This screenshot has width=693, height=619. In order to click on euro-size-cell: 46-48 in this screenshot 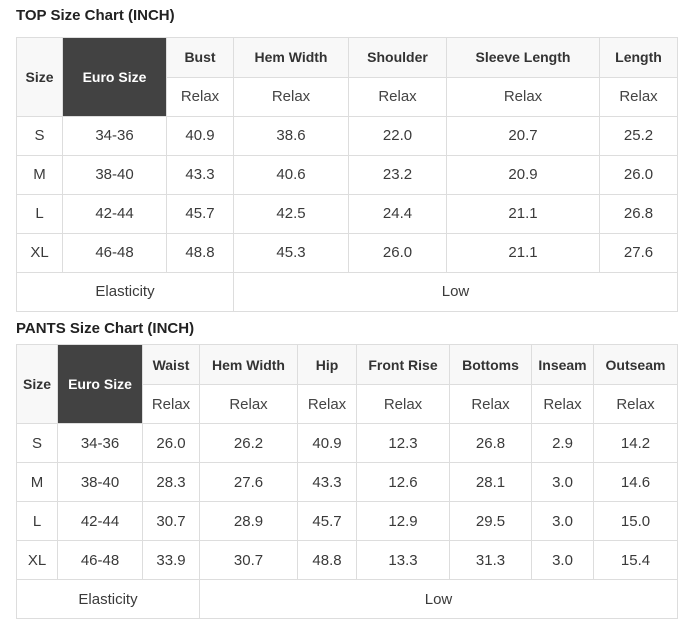, I will do `click(114, 252)`.